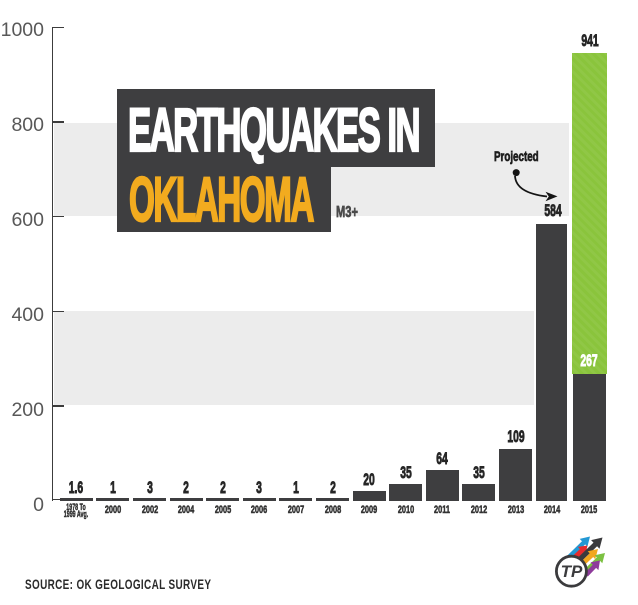  I want to click on svg-text: TP, so click(572, 571).